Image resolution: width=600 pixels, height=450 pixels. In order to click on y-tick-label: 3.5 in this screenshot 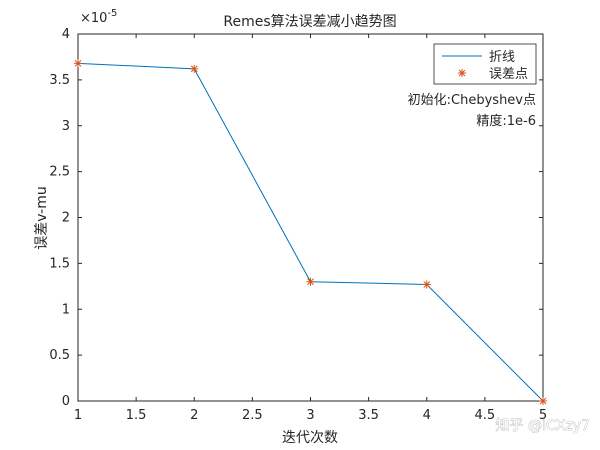, I will do `click(59, 80)`.